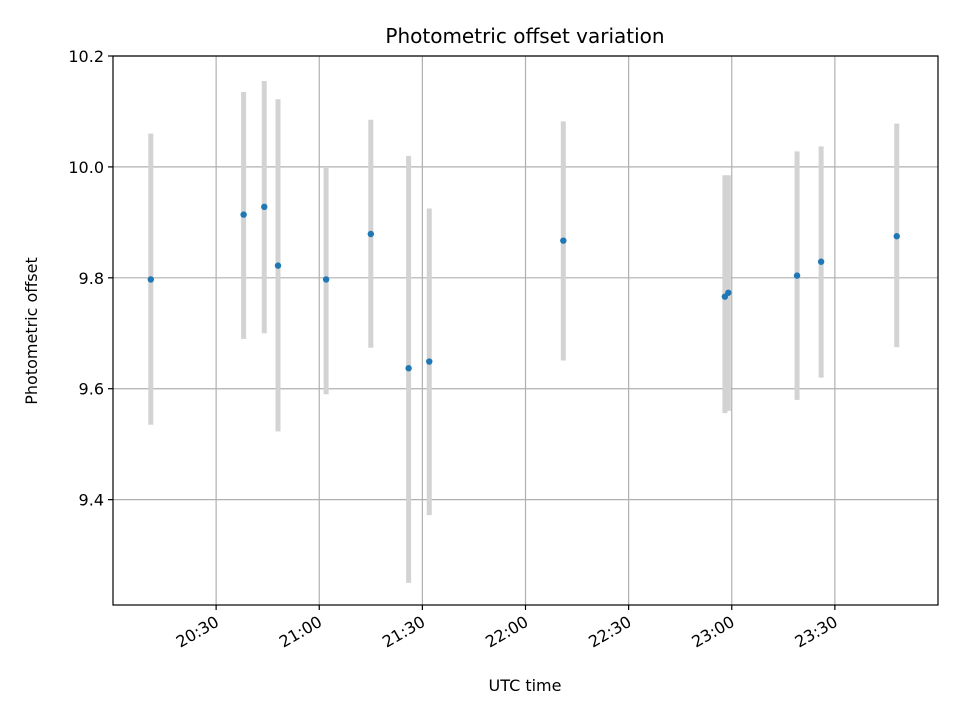 This screenshot has width=960, height=720. Describe the element at coordinates (91, 389) in the screenshot. I see `y-tick-label: 9.6` at that location.